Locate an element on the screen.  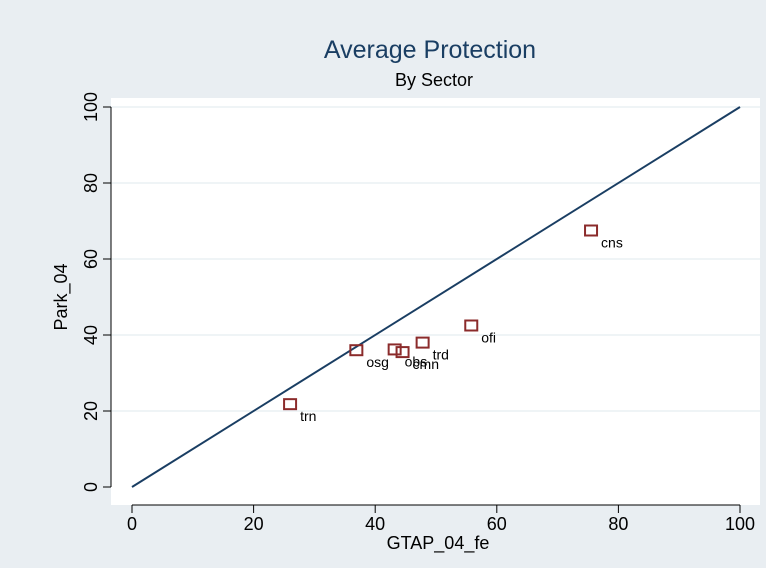
point-label-ofi: ofi is located at coordinates (488, 338).